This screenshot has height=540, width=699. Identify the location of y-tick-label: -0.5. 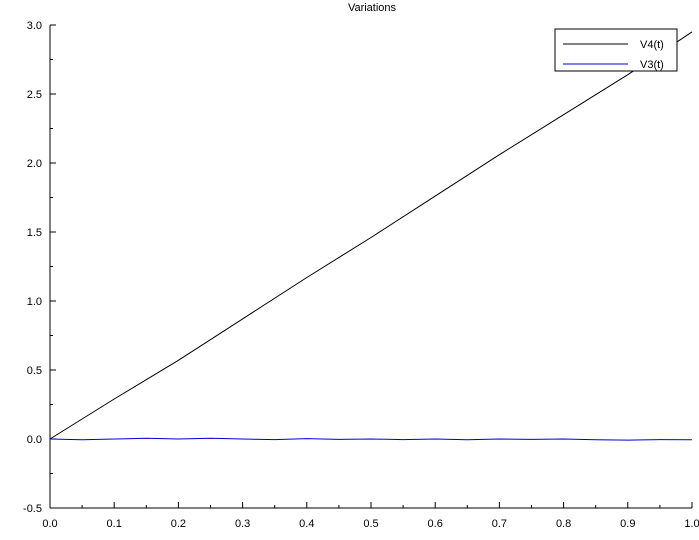
(32, 509).